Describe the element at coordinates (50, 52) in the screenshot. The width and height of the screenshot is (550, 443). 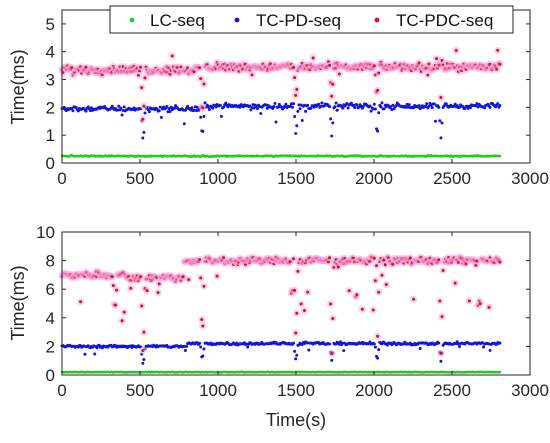
I see `y-tick-label: 4` at that location.